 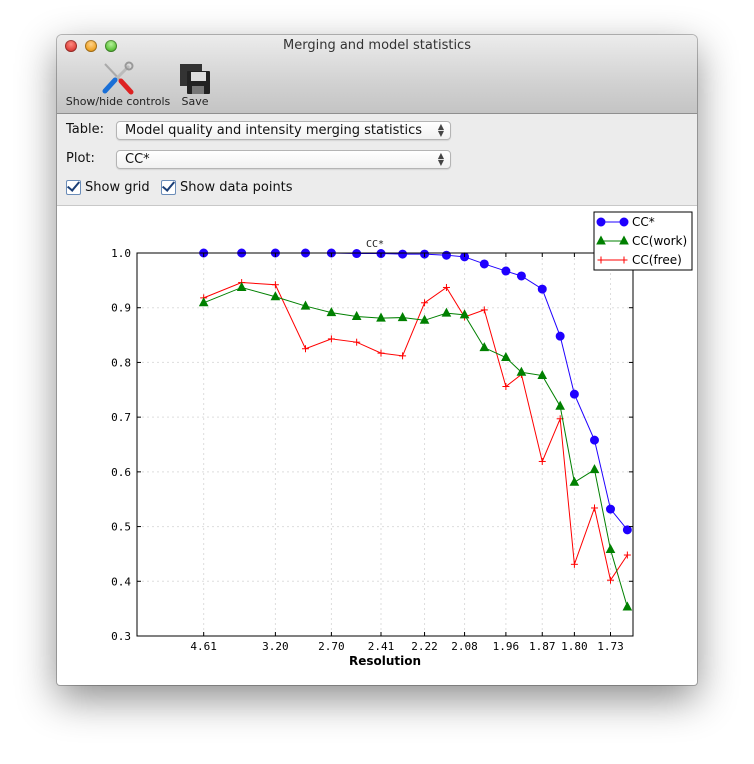 What do you see at coordinates (137, 159) in the screenshot?
I see `plot-select-value: CC*` at bounding box center [137, 159].